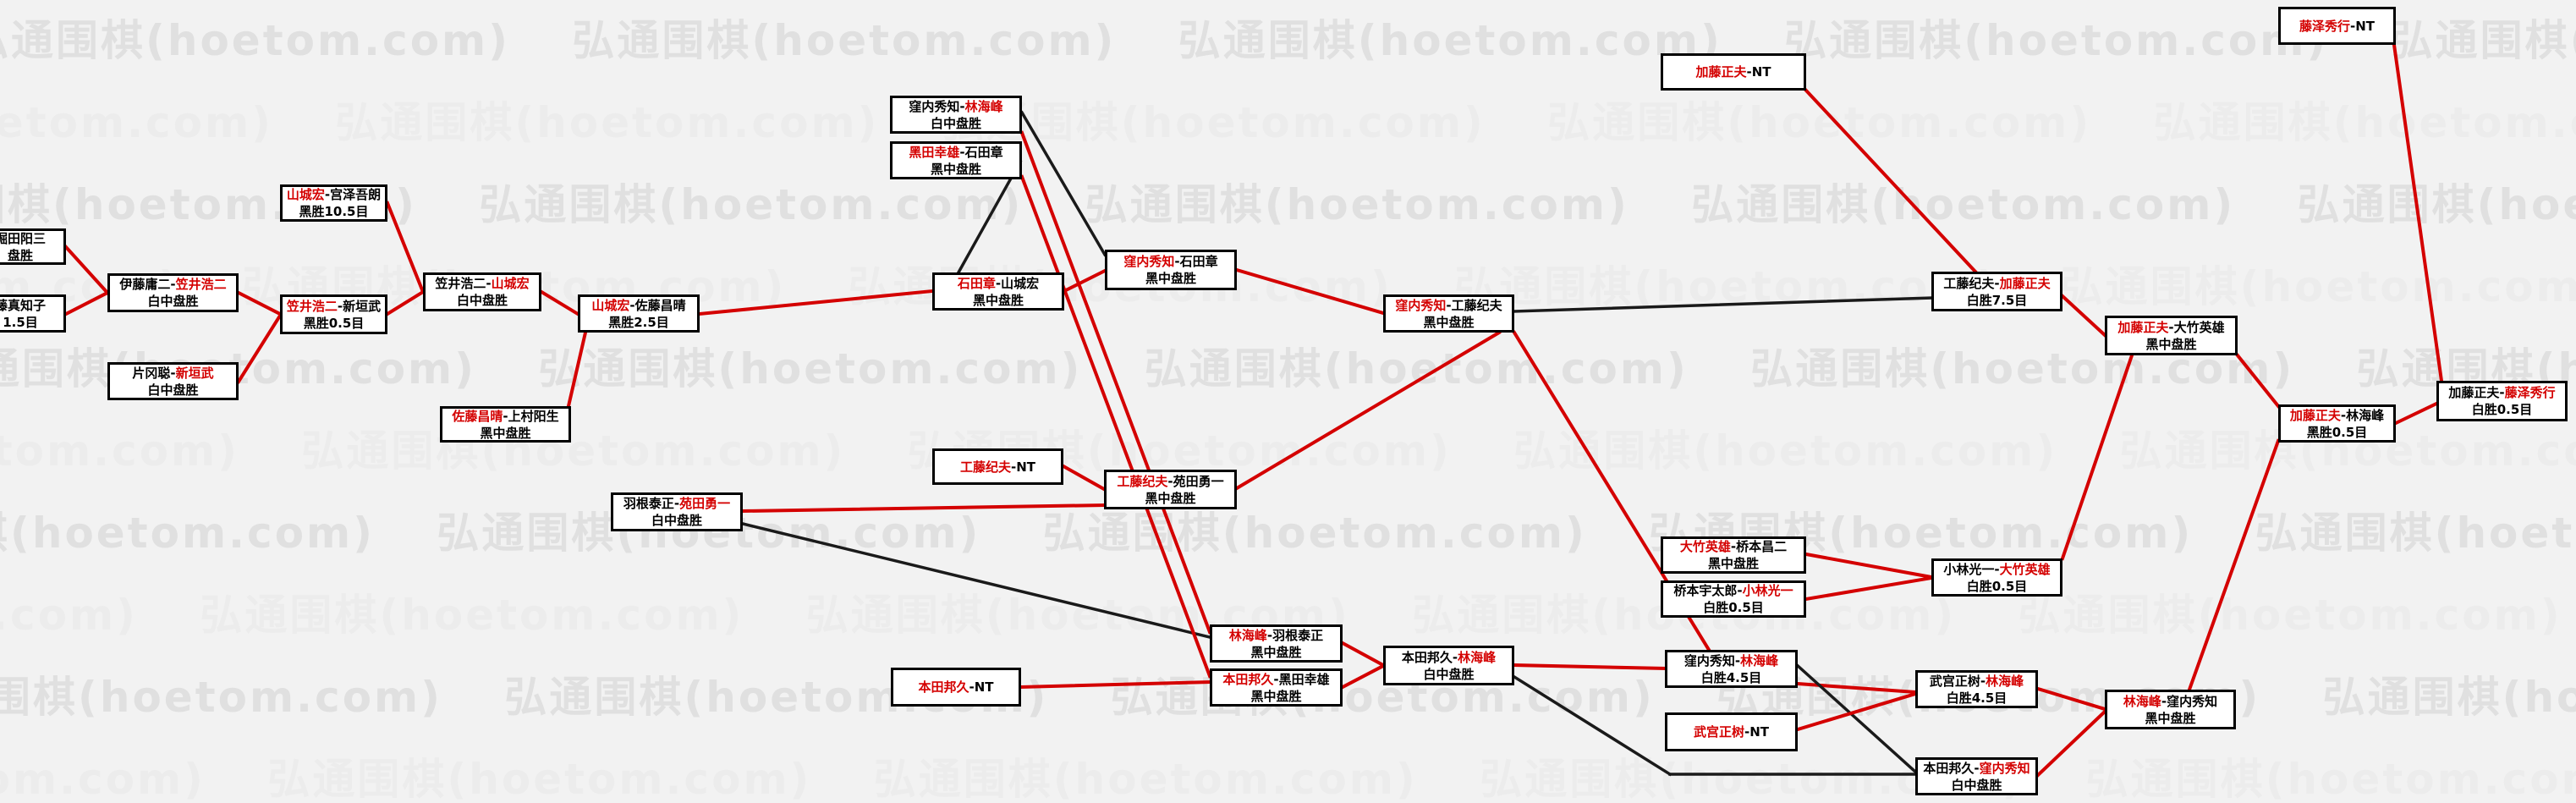 This screenshot has height=803, width=2576. I want to click on match-pairing: 窪内秀知-工藤纪夫, so click(1448, 305).